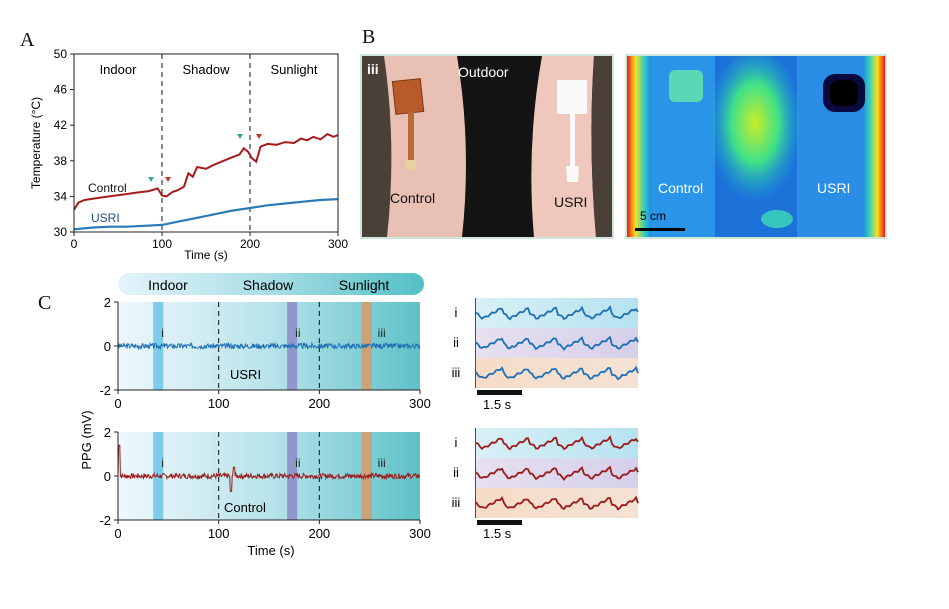 The image size is (949, 609). I want to click on y-tick-label: 30, so click(61, 232).